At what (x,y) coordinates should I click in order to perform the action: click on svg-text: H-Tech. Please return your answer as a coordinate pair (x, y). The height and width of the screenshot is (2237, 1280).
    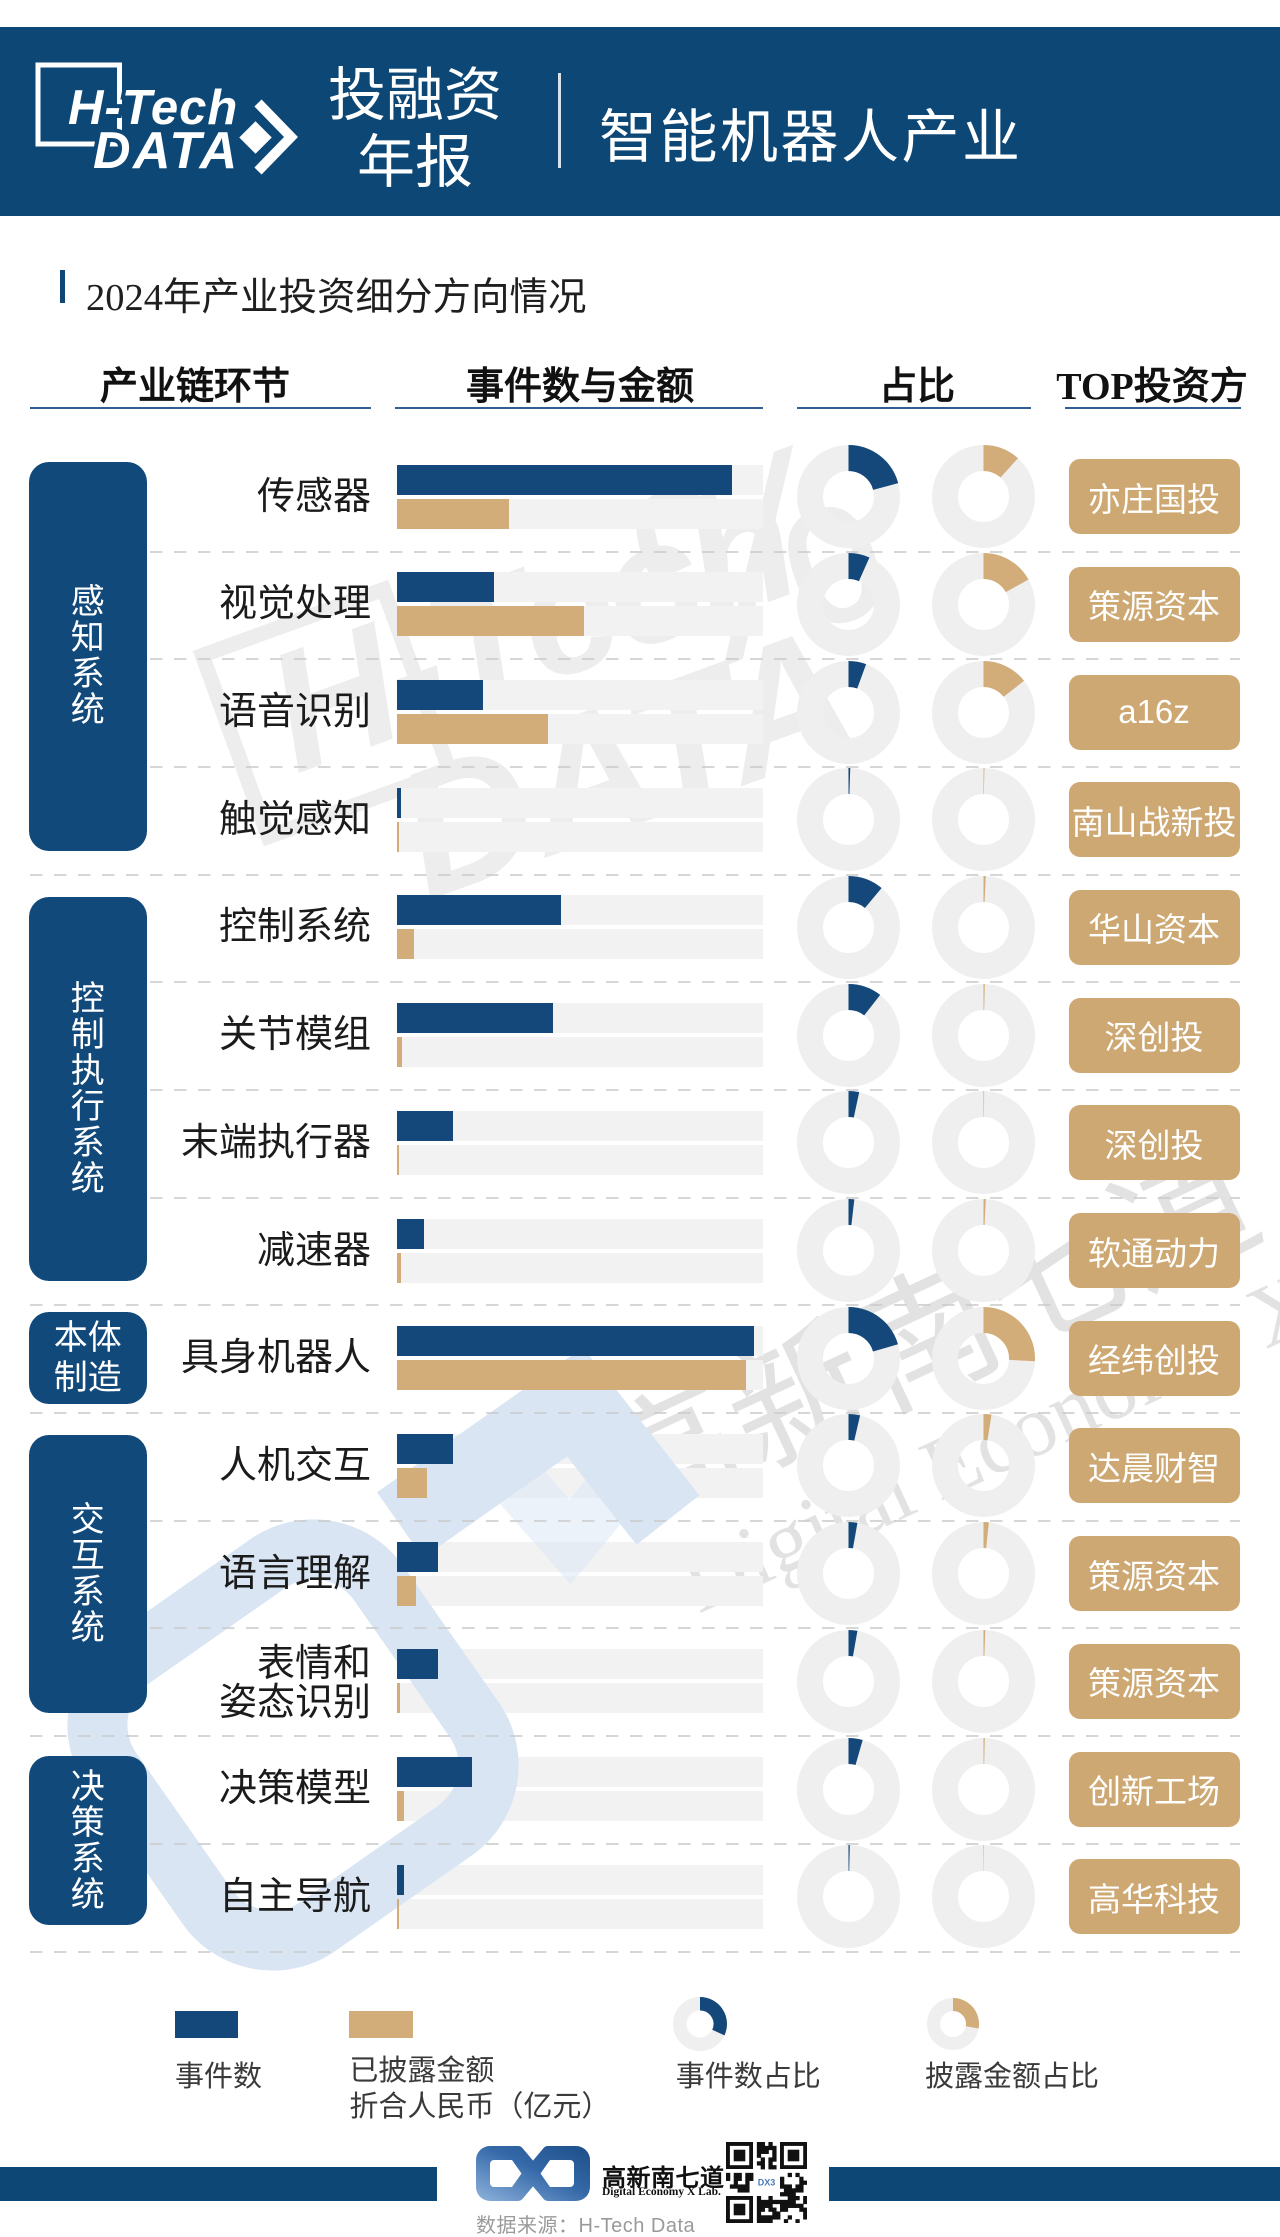
    Looking at the image, I should click on (153, 108).